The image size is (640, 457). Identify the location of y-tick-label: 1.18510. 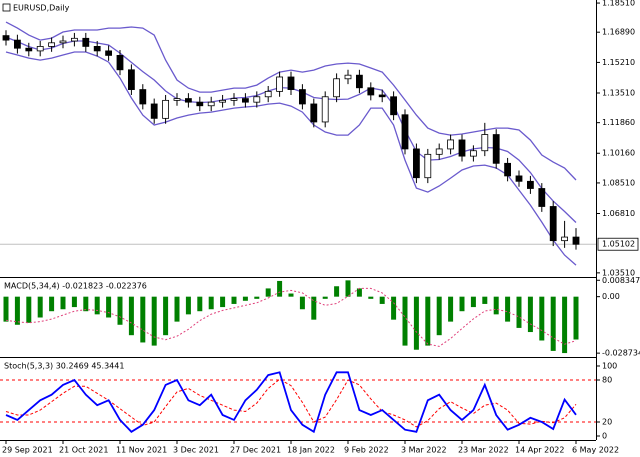
(618, 4).